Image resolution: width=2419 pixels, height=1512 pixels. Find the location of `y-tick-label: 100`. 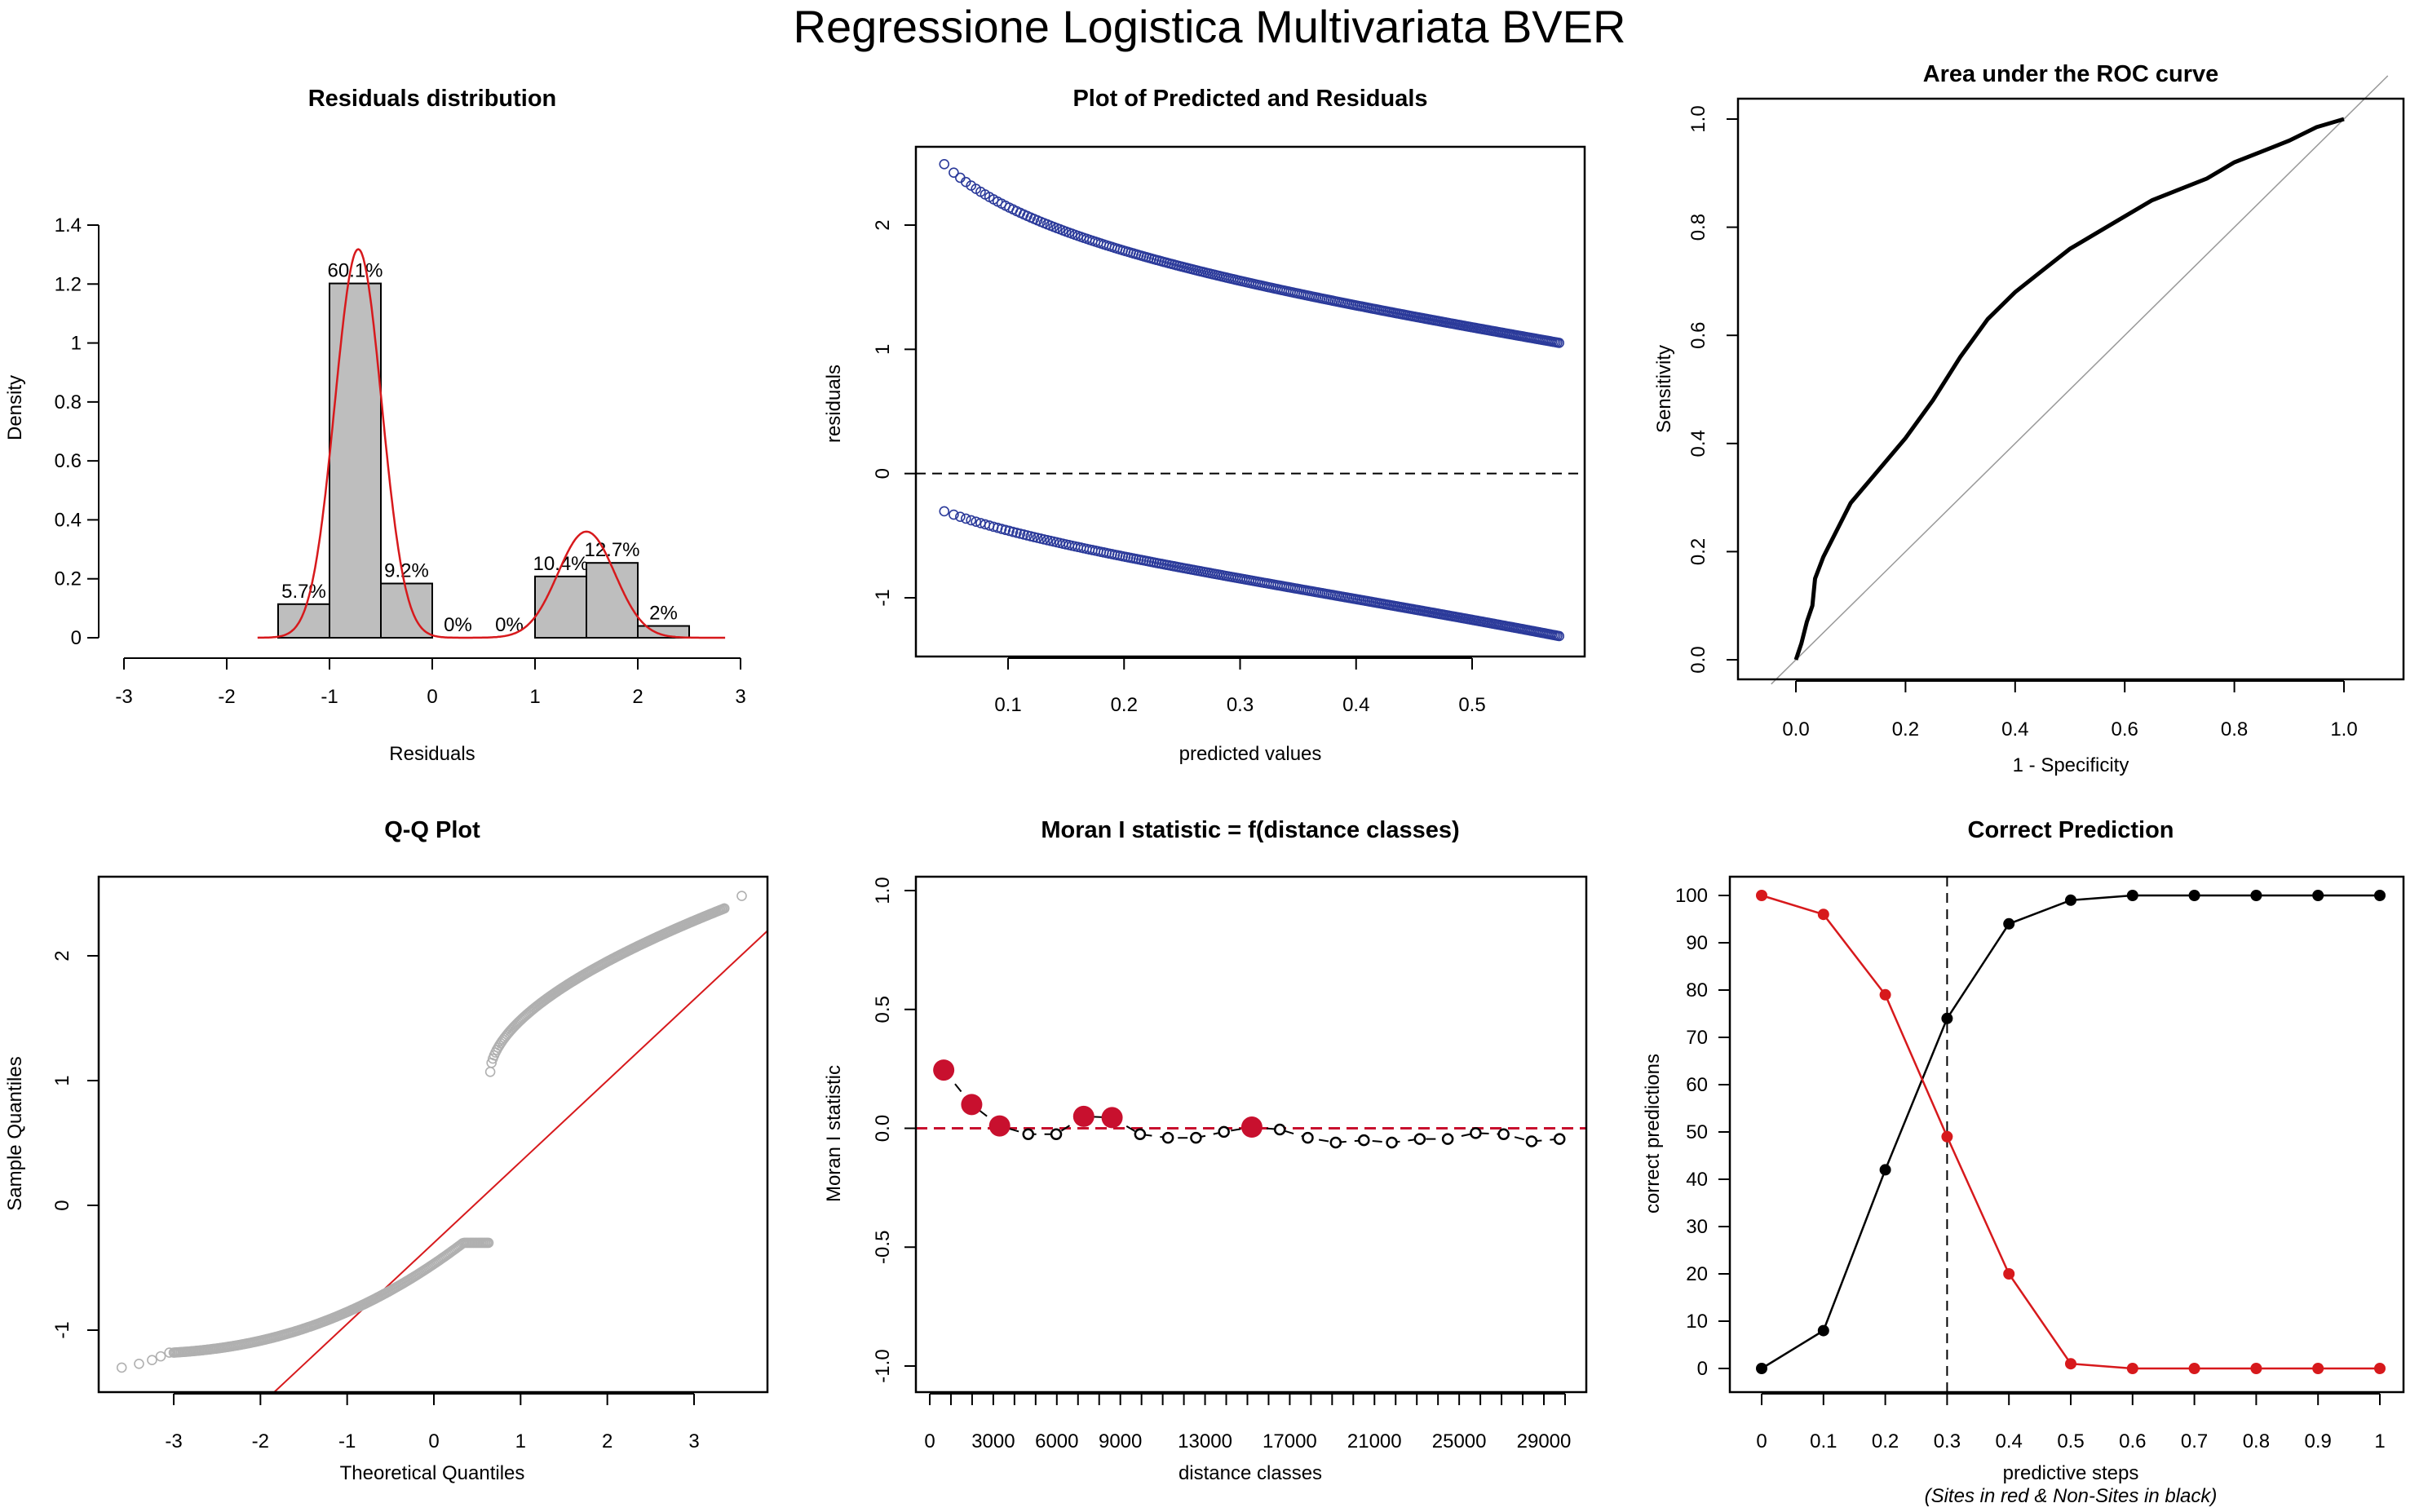

y-tick-label: 100 is located at coordinates (1691, 896).